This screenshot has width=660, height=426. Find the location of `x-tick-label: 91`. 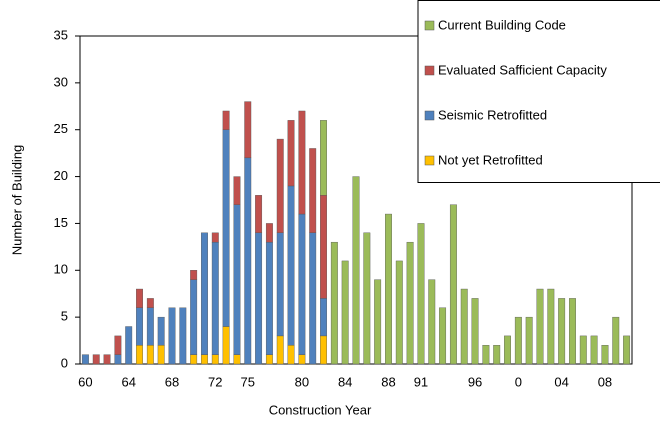

x-tick-label: 91 is located at coordinates (421, 381).